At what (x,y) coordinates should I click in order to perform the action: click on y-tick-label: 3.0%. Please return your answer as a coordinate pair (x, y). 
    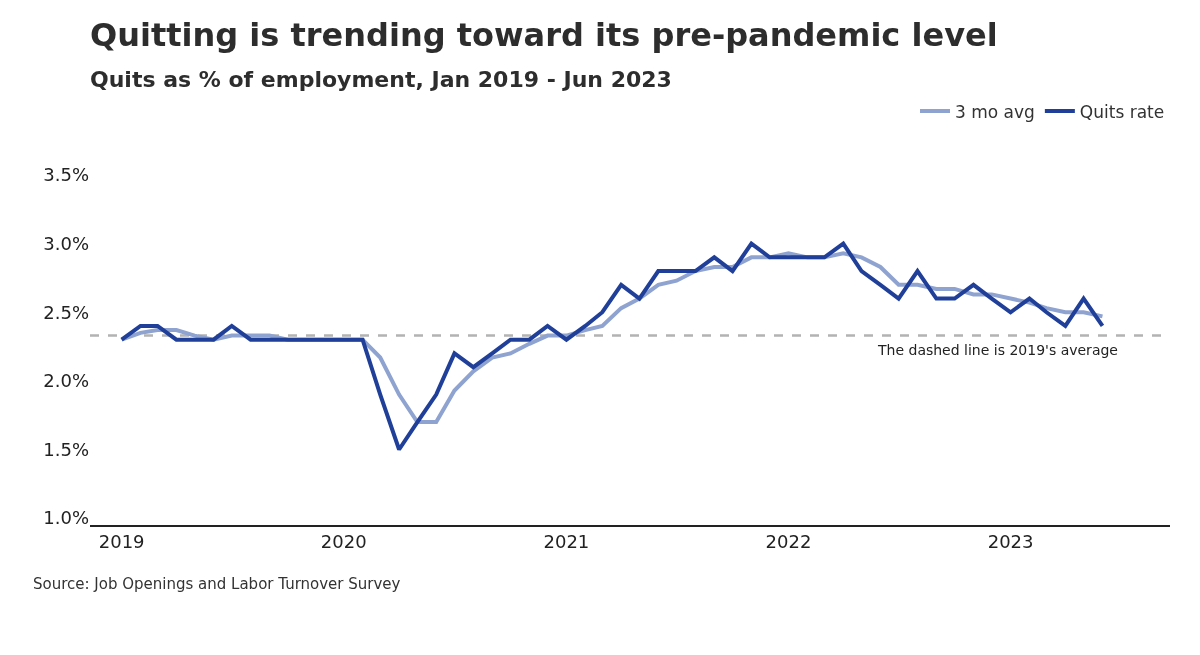
    Looking at the image, I should click on (66, 243).